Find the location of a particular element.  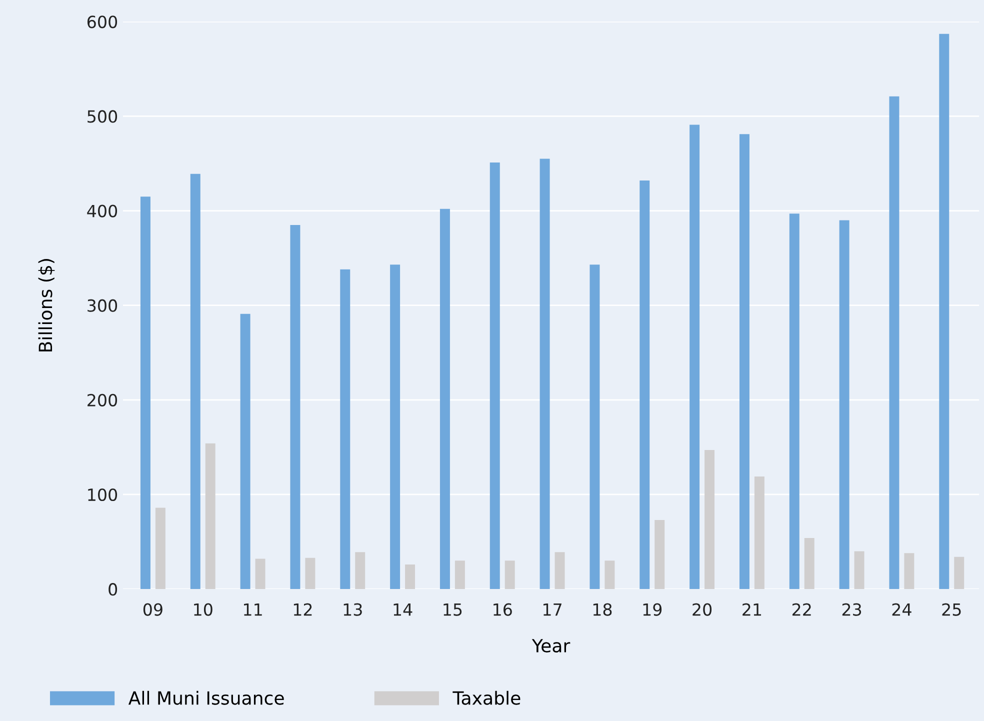

y-tick-label: 600 is located at coordinates (102, 22).